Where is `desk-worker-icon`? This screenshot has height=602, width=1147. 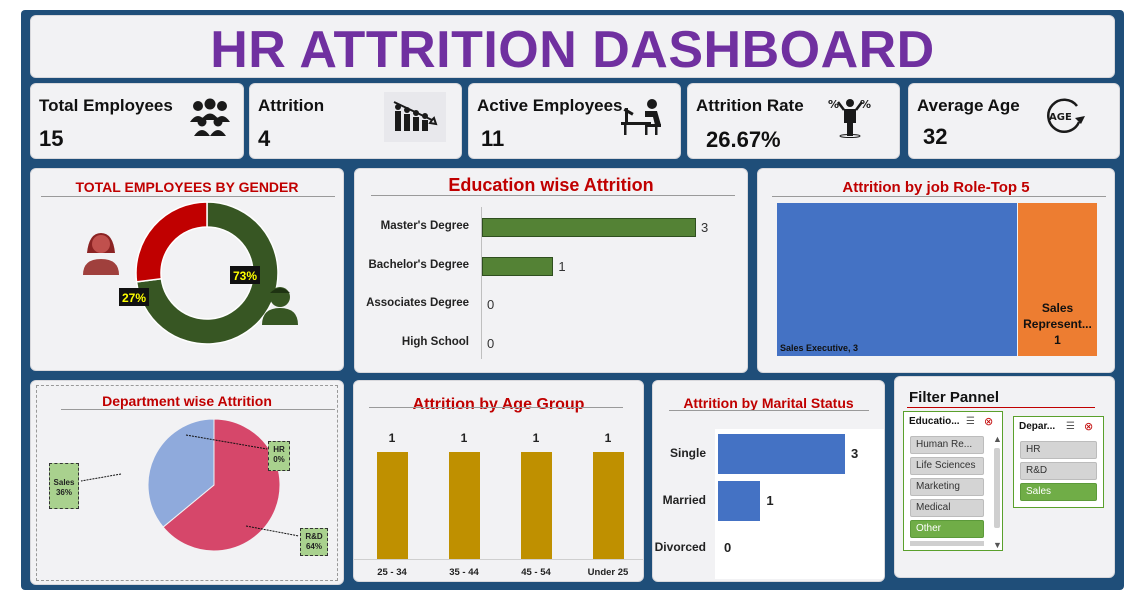
desk-worker-icon is located at coordinates (641, 117).